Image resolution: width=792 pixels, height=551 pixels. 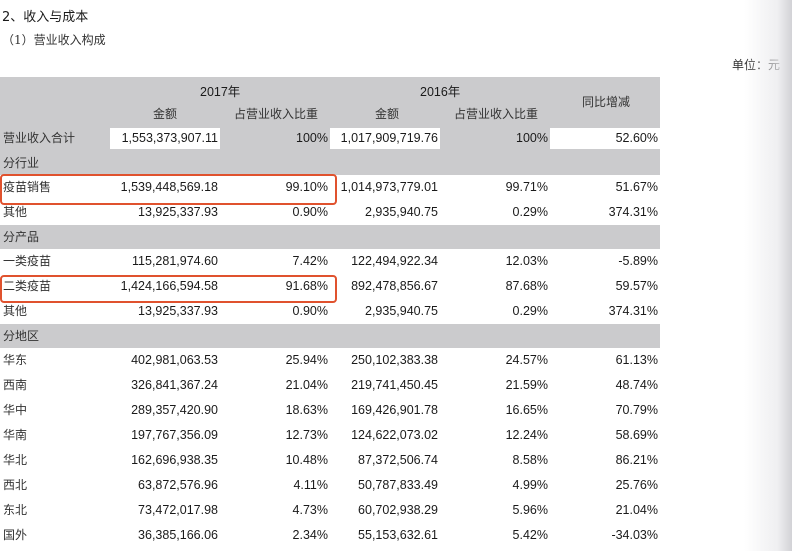 What do you see at coordinates (768, 275) in the screenshot?
I see `page-edge-shadow` at bounding box center [768, 275].